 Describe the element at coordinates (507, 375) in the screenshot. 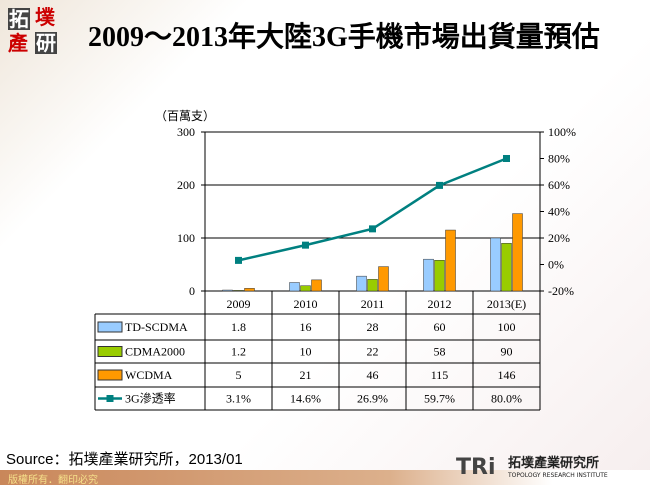

I see `table-cell: 146` at that location.